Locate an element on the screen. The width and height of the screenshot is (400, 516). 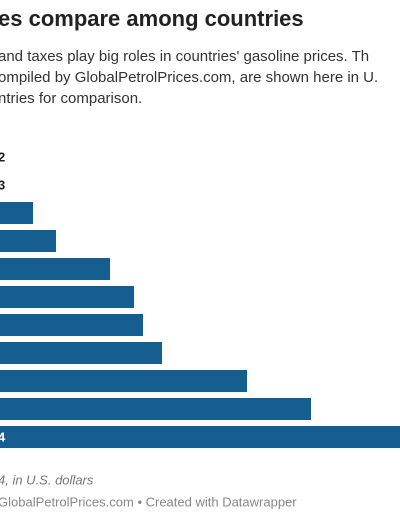
value-label: 4 is located at coordinates (3, 436).